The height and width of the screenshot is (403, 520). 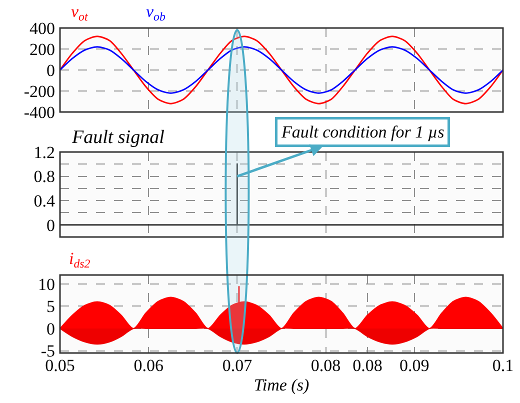 What do you see at coordinates (282, 384) in the screenshot?
I see `x-axis-title: Time (s)` at bounding box center [282, 384].